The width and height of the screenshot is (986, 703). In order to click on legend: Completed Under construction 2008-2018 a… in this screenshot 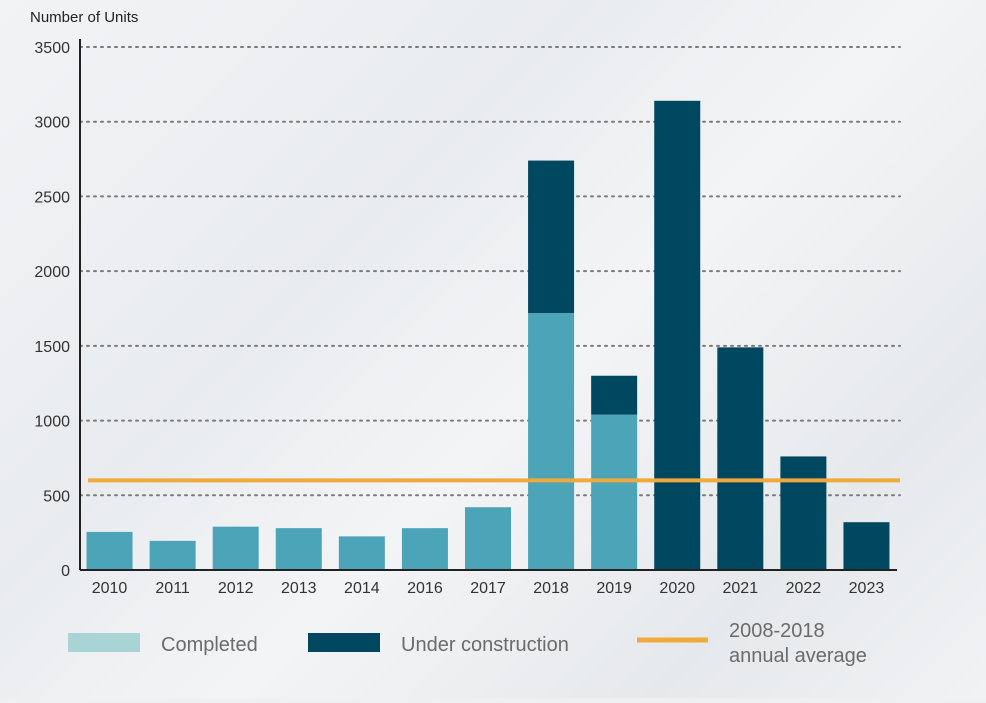, I will do `click(467, 643)`.